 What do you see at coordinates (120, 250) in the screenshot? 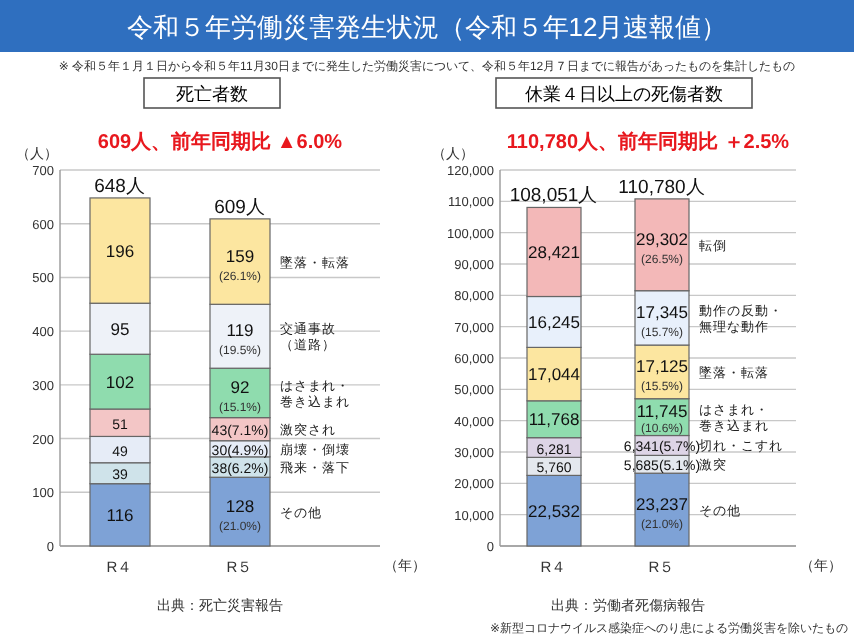
I see `data-label: 196` at bounding box center [120, 250].